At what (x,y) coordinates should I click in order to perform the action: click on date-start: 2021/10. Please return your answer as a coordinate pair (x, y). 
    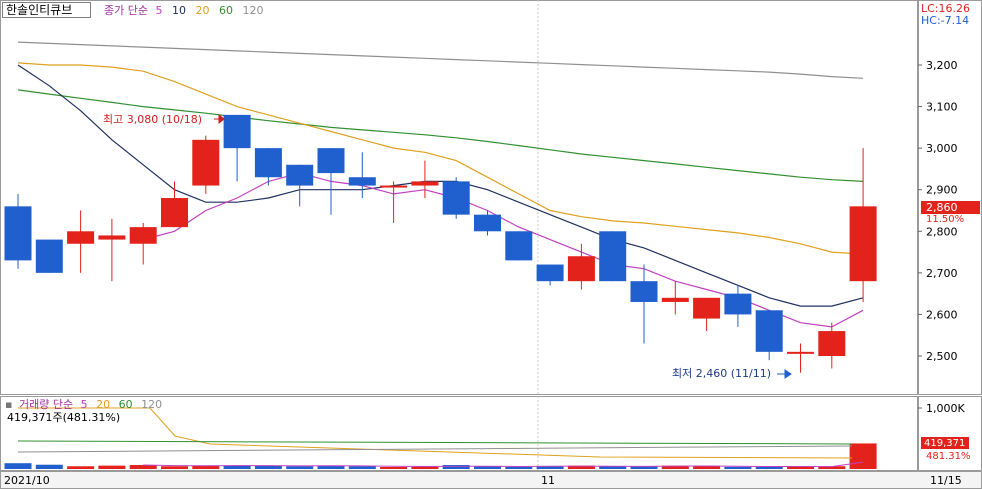
    Looking at the image, I should click on (27, 480).